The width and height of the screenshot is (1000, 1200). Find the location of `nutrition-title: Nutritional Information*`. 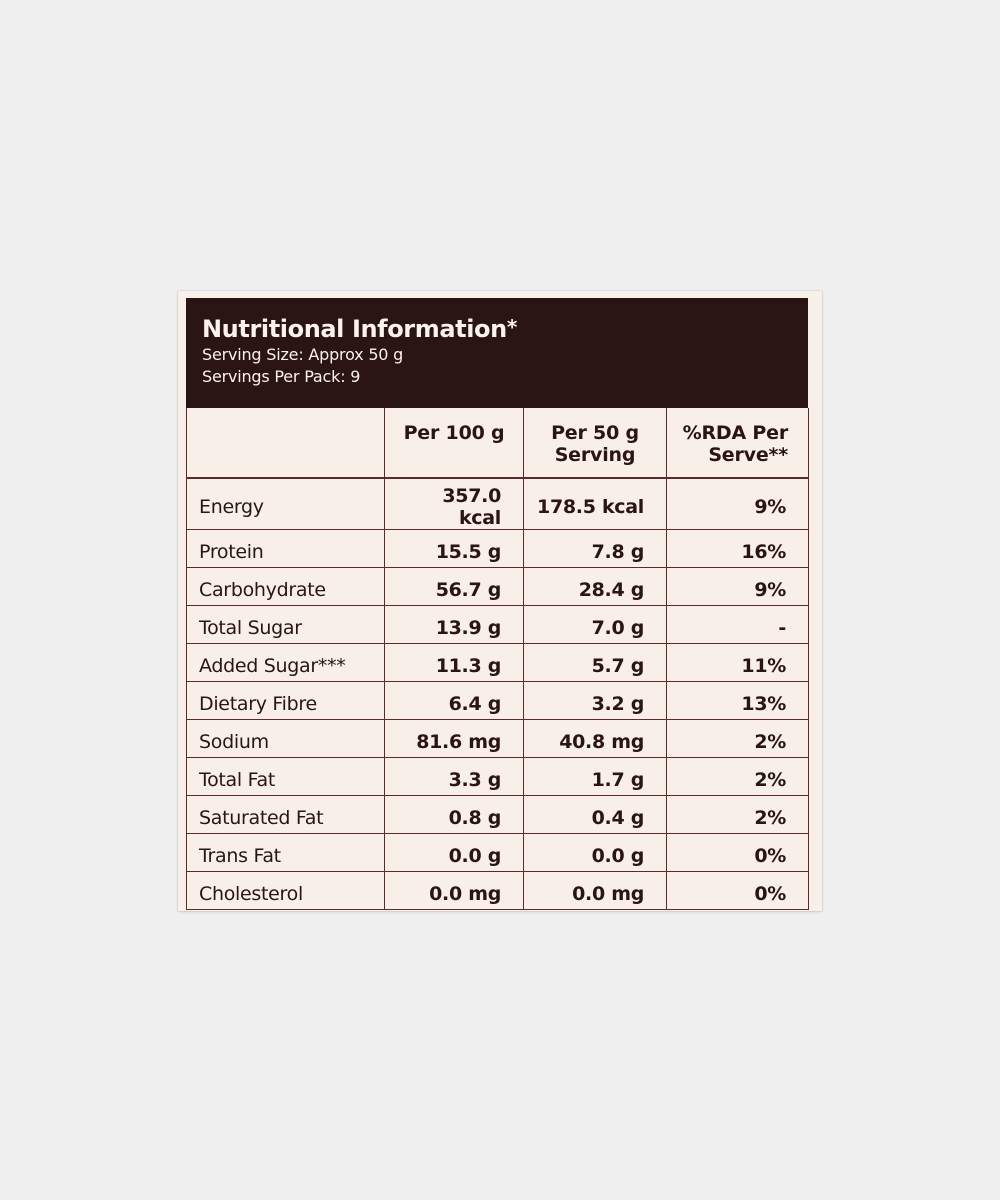

nutrition-title: Nutritional Information* is located at coordinates (505, 329).